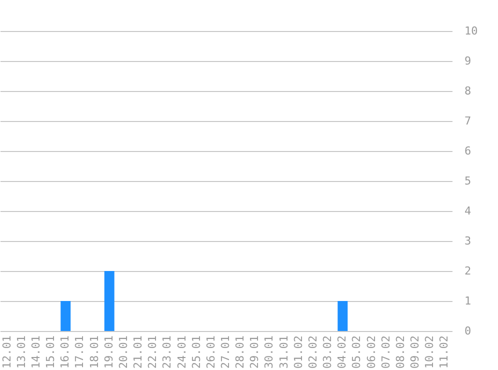 The width and height of the screenshot is (498, 370). What do you see at coordinates (65, 352) in the screenshot?
I see `x-tick-label: 16.01` at bounding box center [65, 352].